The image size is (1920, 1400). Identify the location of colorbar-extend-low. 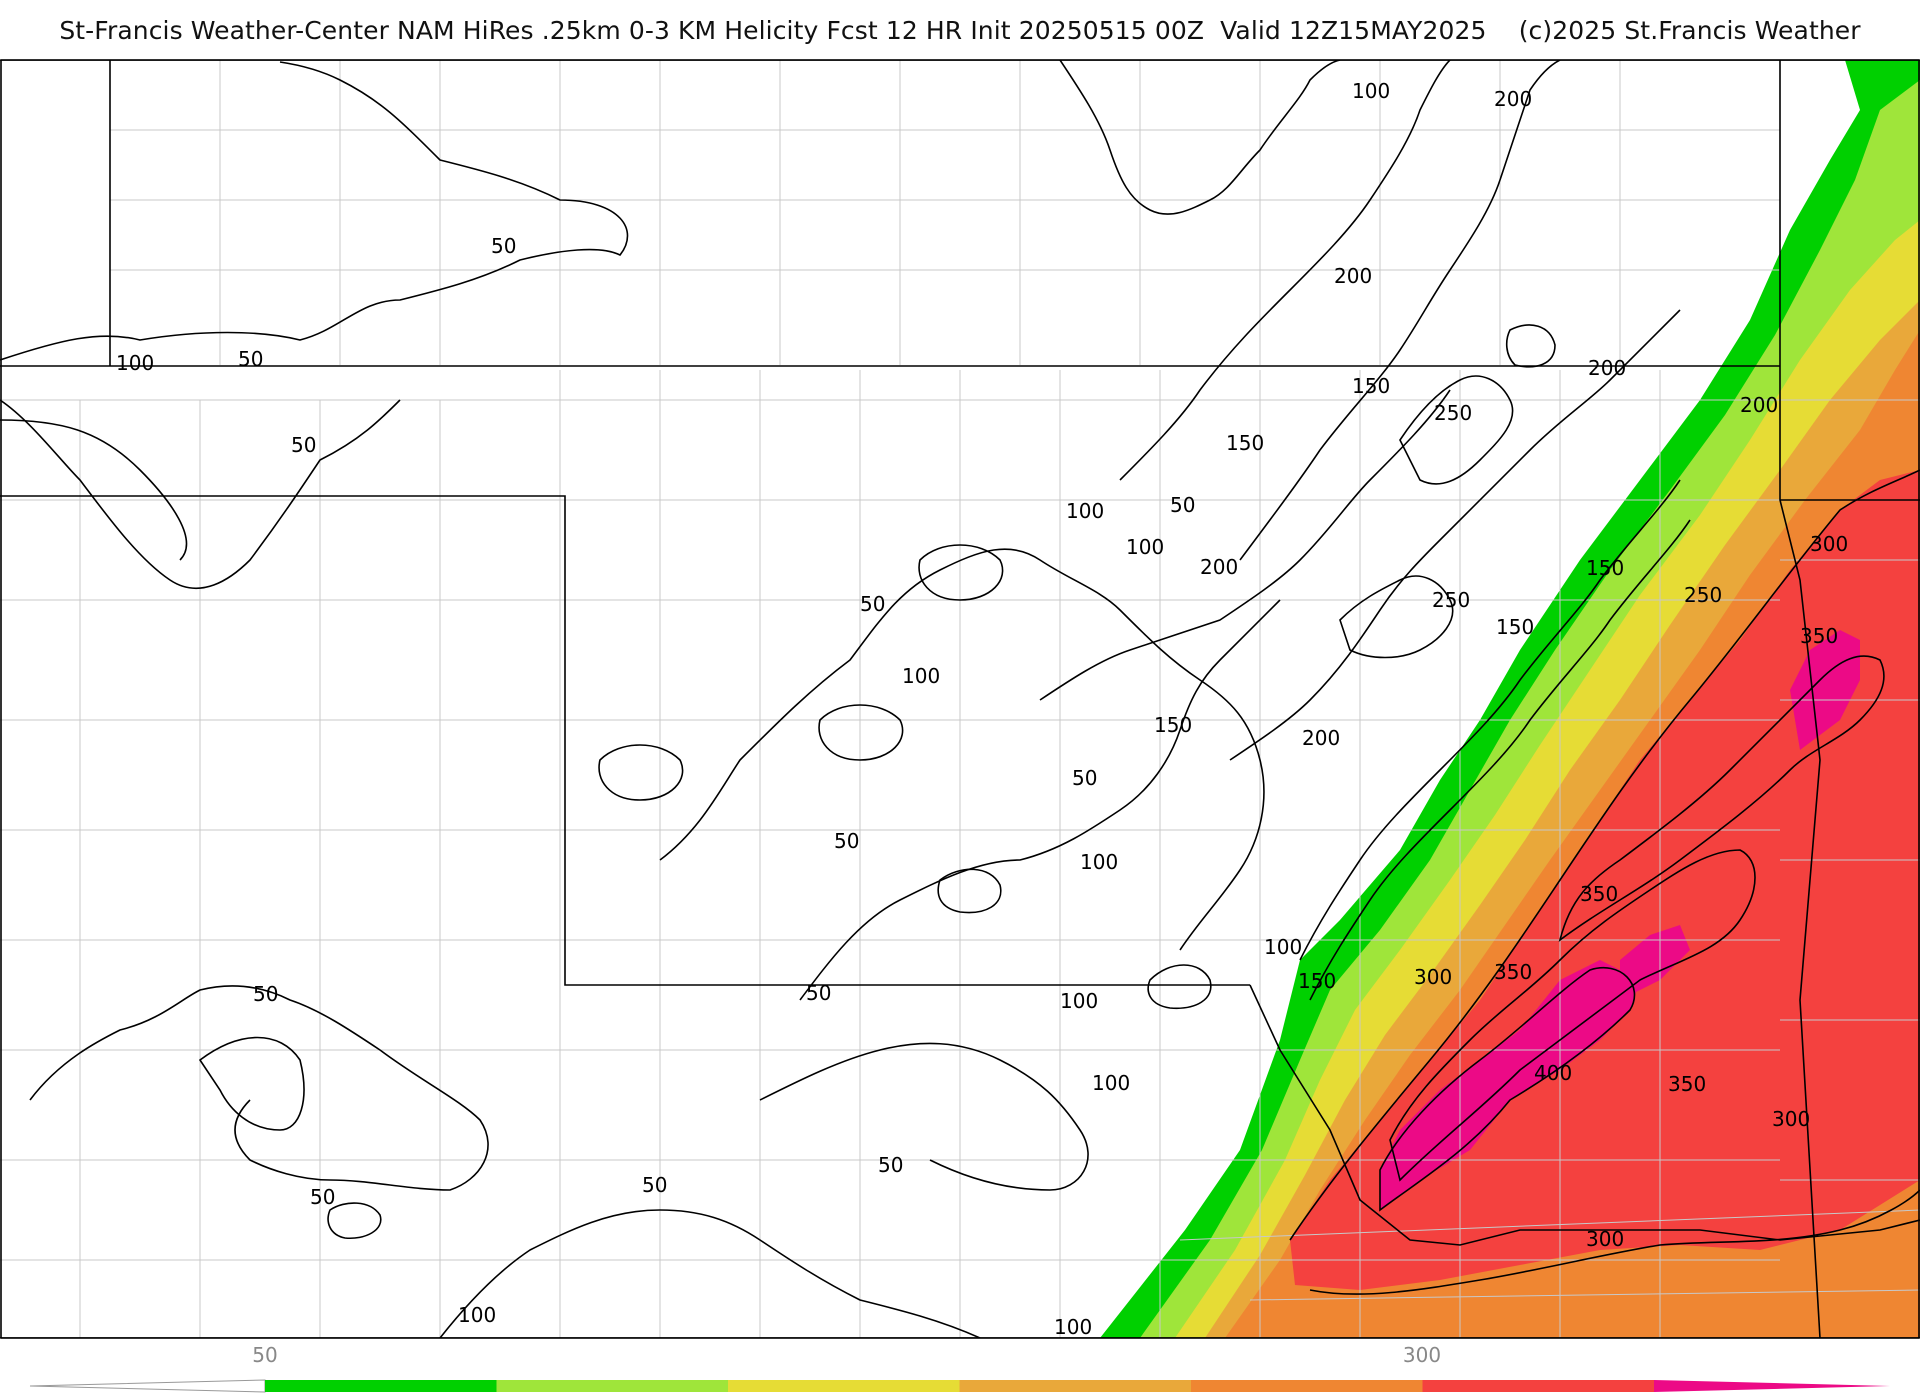
(147, 1386).